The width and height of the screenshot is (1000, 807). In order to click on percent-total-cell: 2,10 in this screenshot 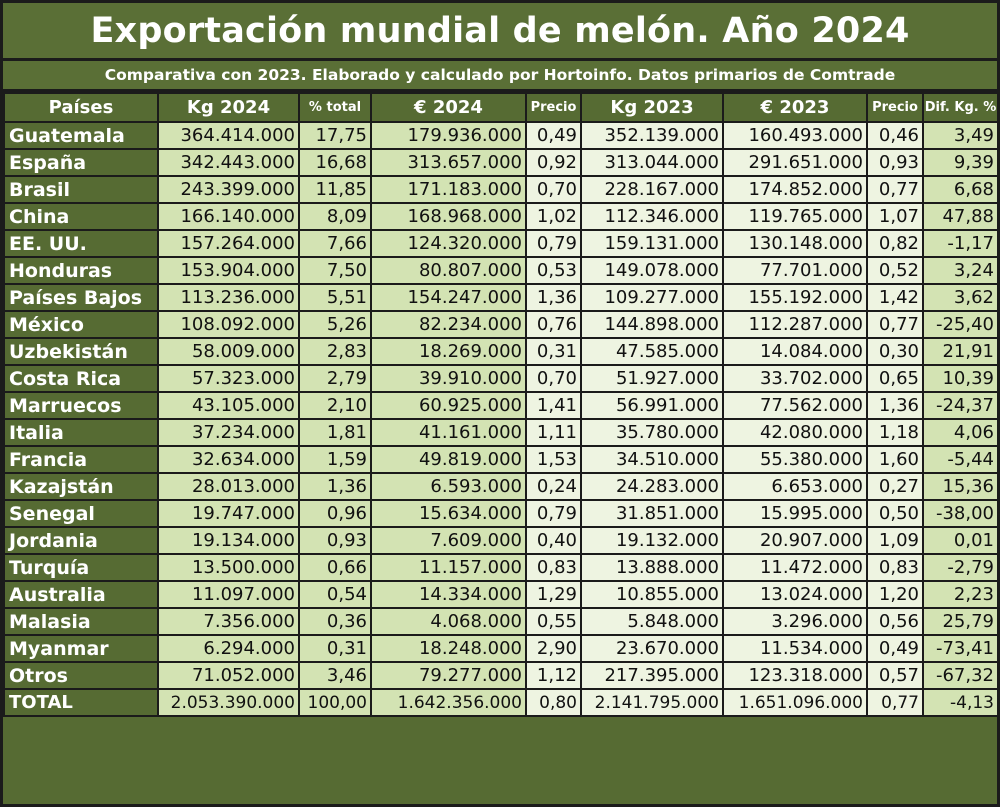, I will do `click(335, 405)`.